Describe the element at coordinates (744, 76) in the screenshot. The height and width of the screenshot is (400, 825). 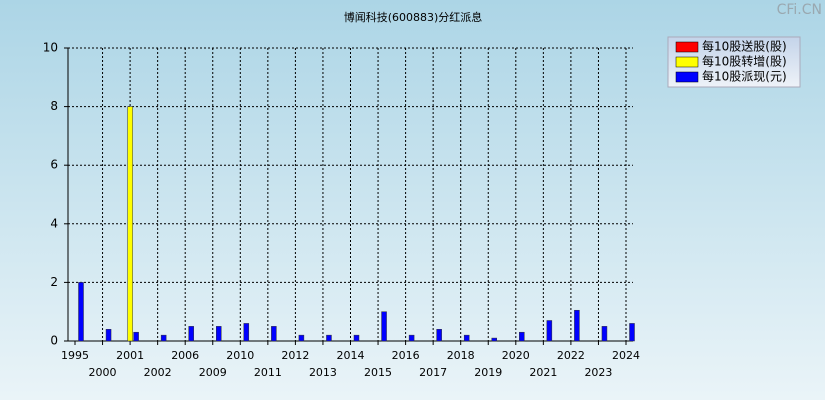
I see `legend-label: 每10股派现(元)` at that location.